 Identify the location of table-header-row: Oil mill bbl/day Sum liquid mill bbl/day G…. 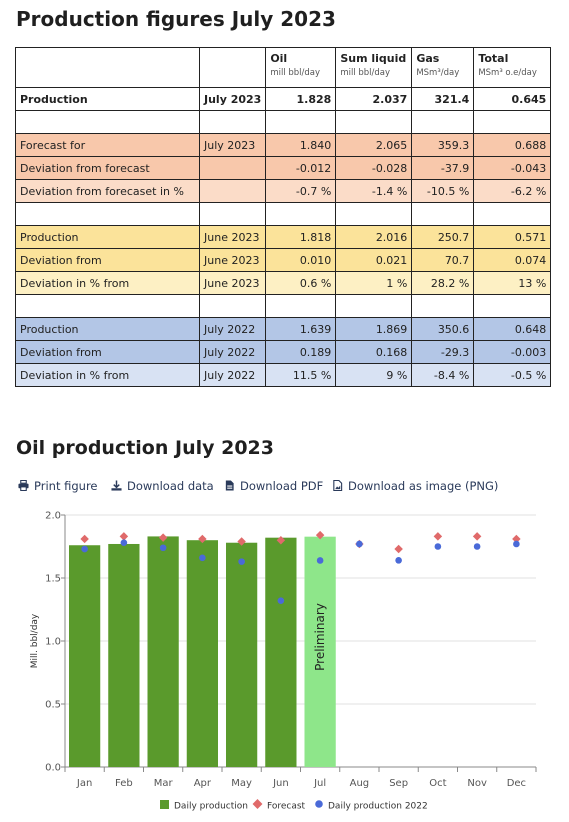
(283, 67).